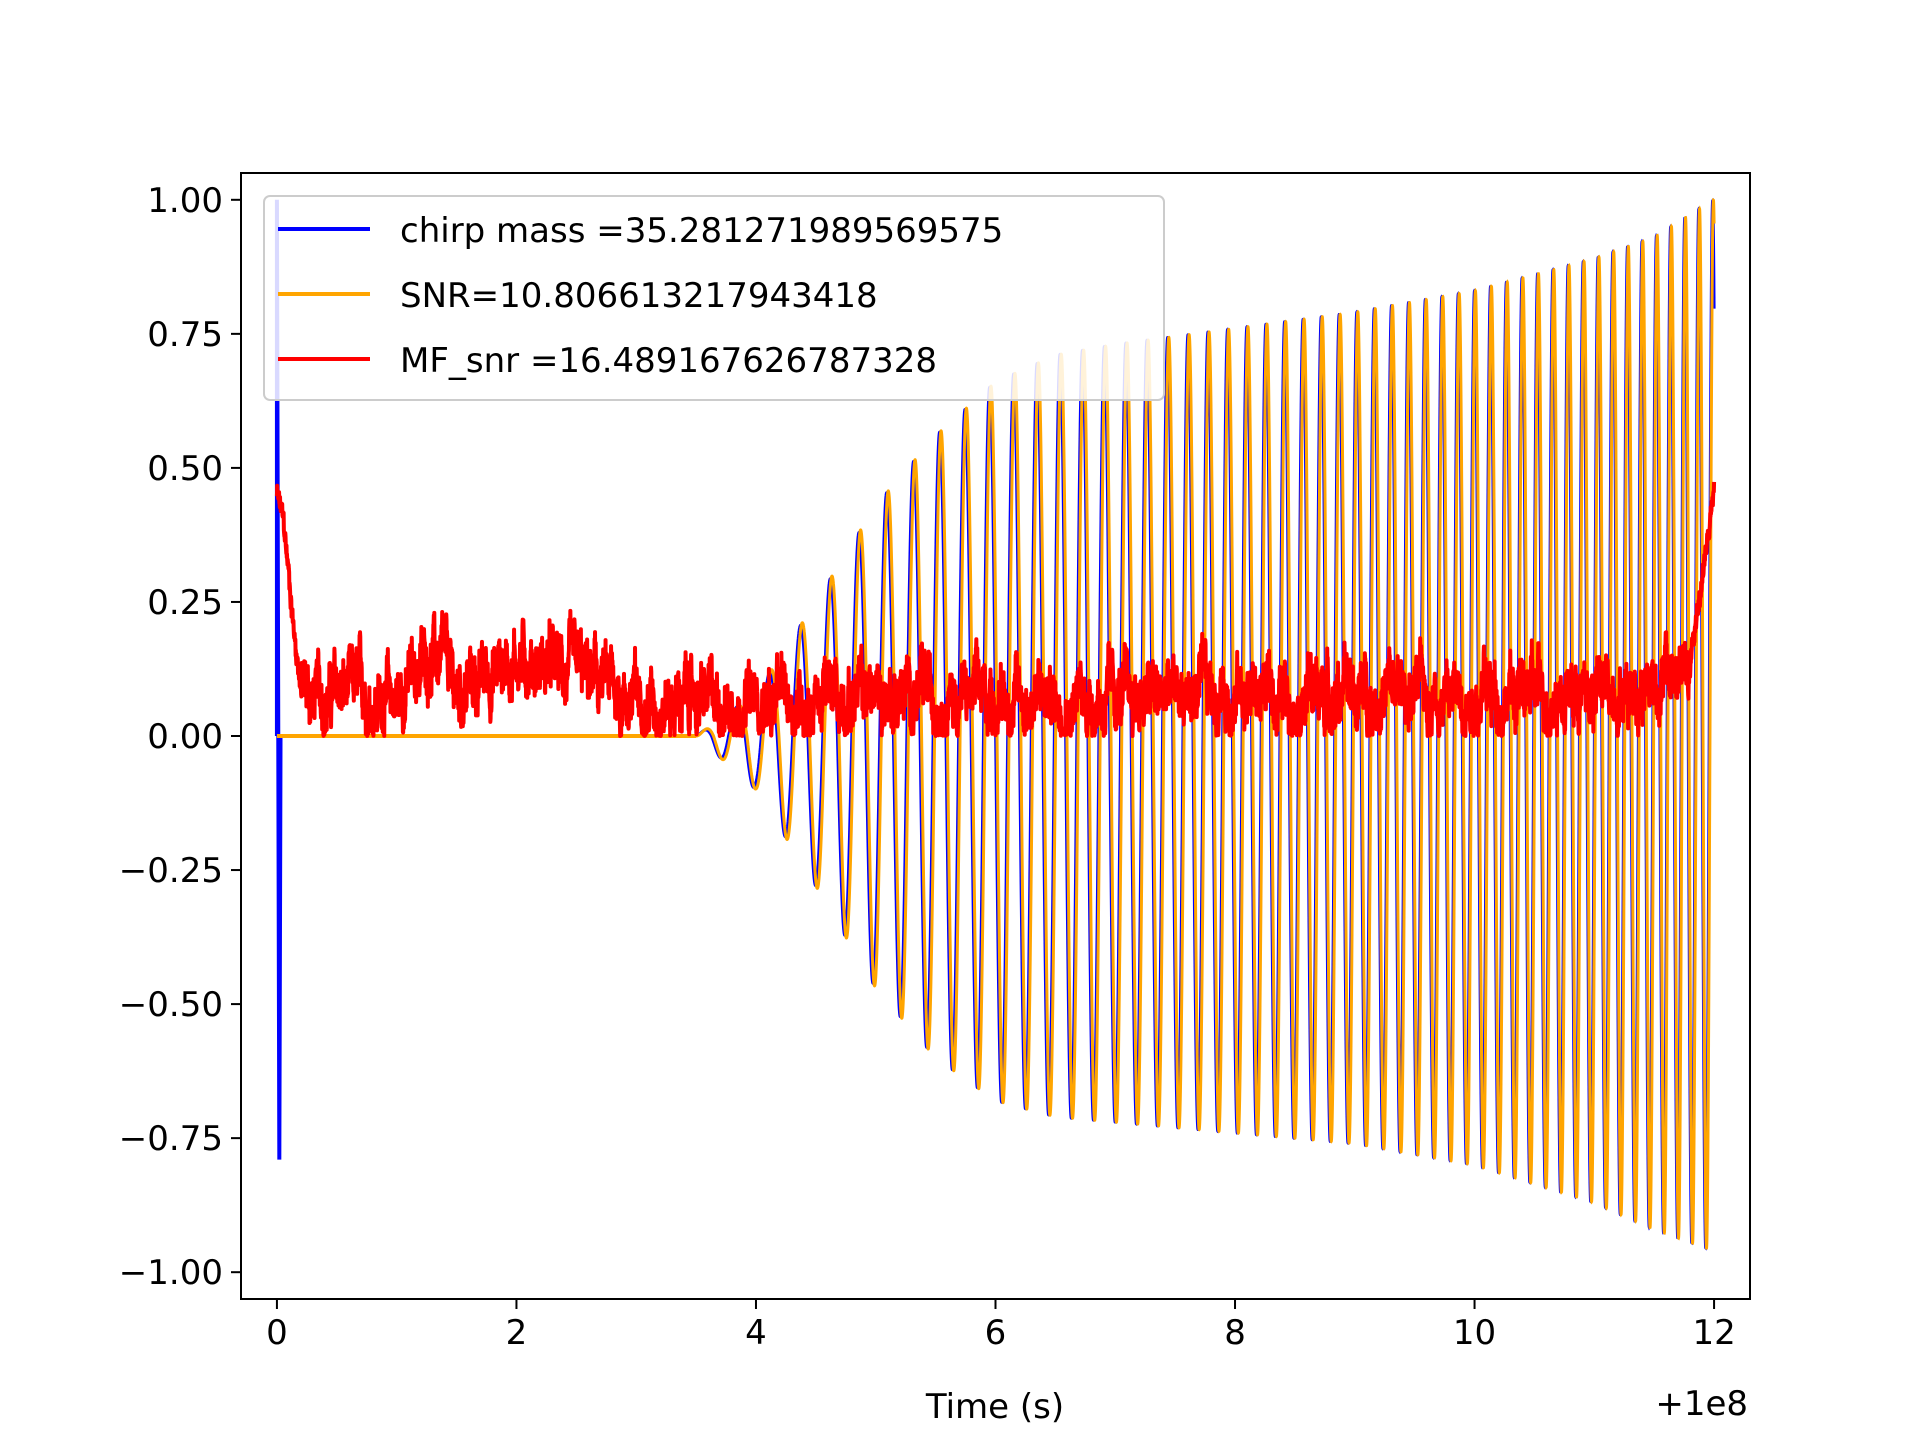  I want to click on legend-label-snr: SNR=10.806613217943418, so click(639, 296).